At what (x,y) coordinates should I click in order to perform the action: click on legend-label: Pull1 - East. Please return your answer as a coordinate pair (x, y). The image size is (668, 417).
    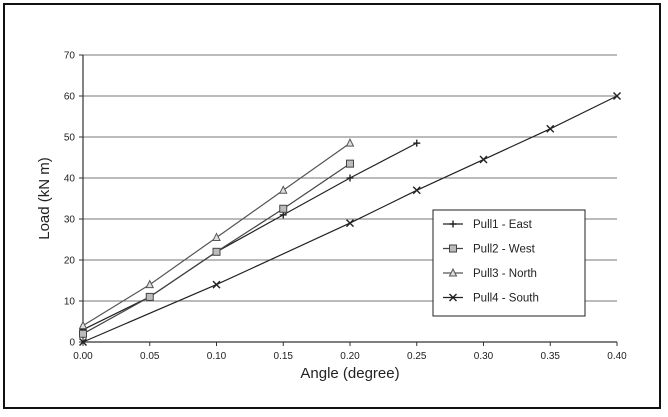
    Looking at the image, I should click on (503, 225).